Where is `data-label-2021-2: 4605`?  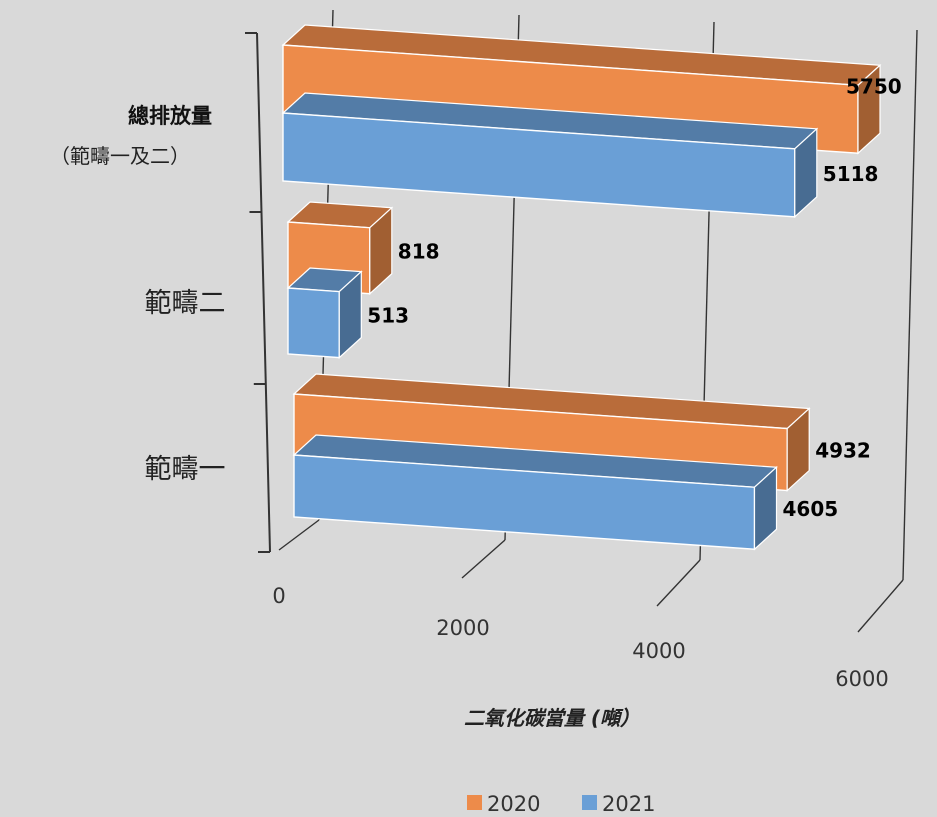 data-label-2021-2: 4605 is located at coordinates (811, 509).